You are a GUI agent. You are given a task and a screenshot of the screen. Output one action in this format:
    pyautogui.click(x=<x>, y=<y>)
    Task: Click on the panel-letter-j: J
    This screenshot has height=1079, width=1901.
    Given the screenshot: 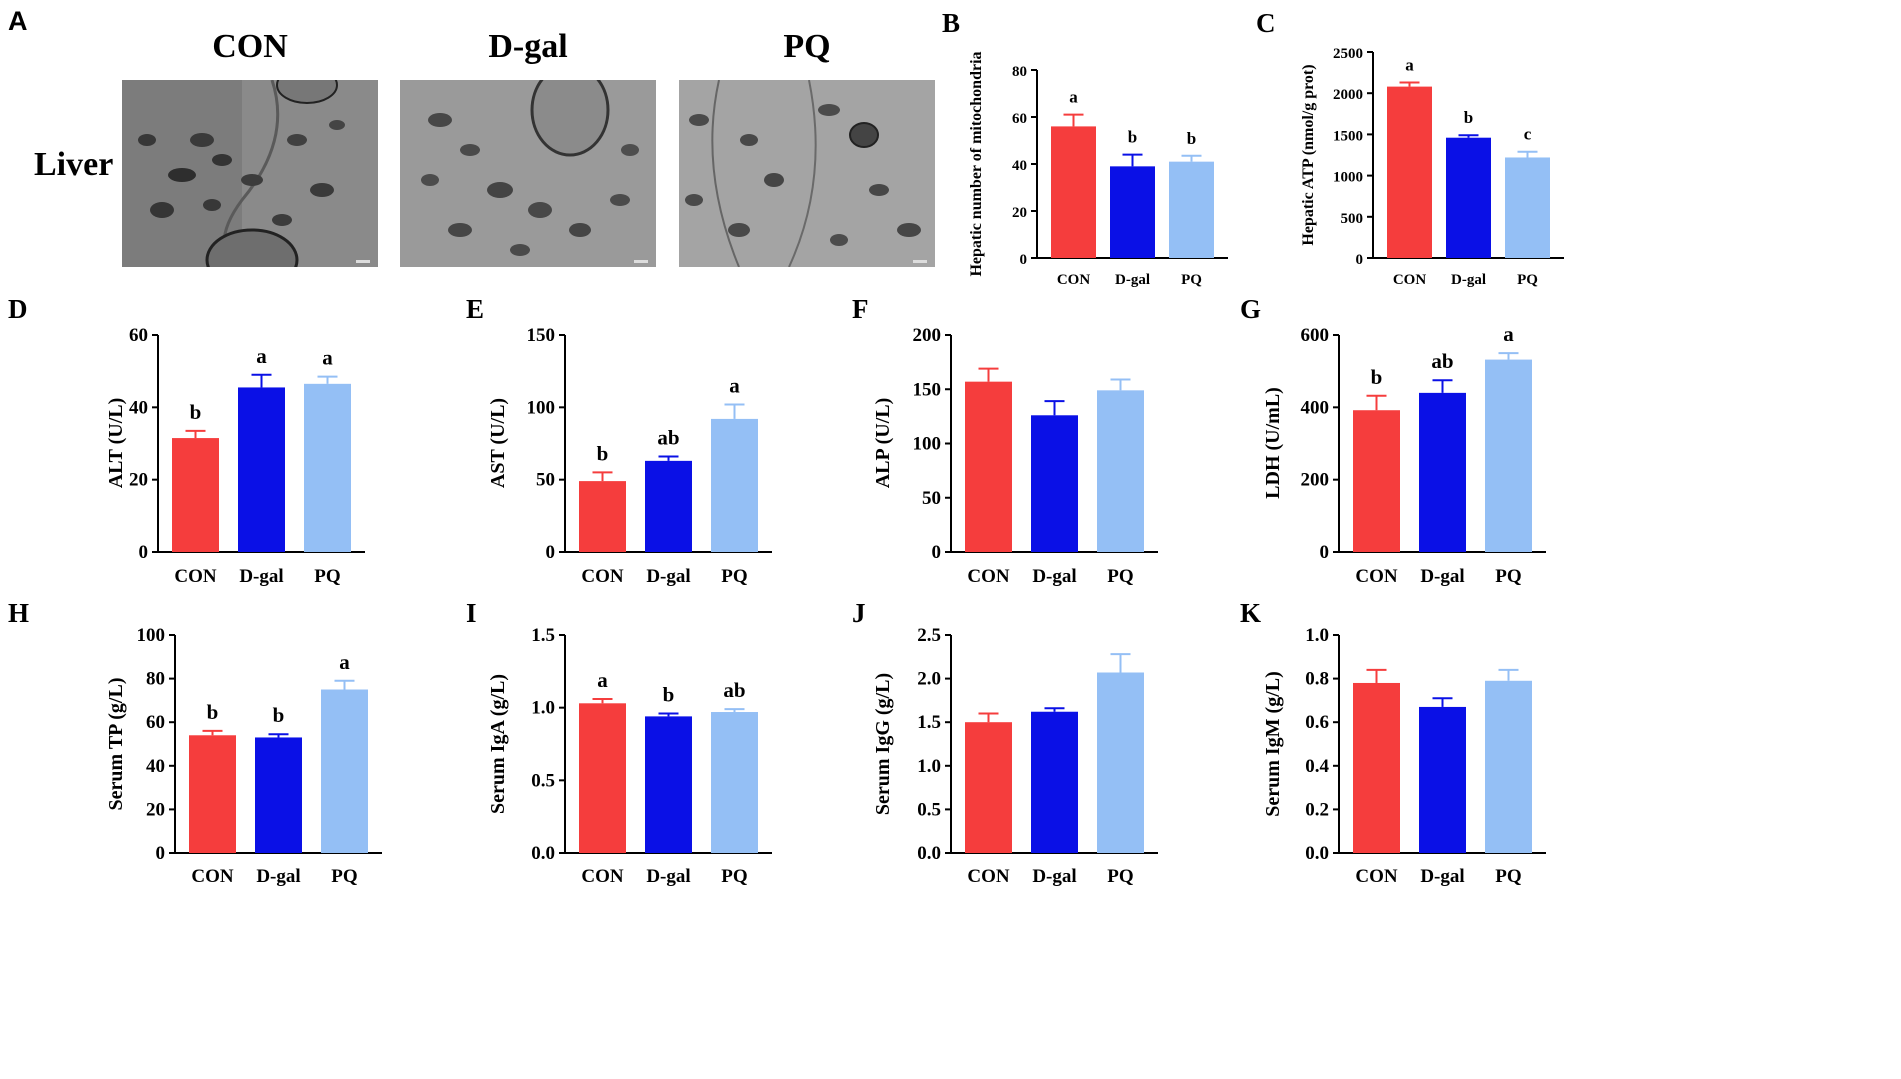 What is the action you would take?
    pyautogui.click(x=859, y=613)
    